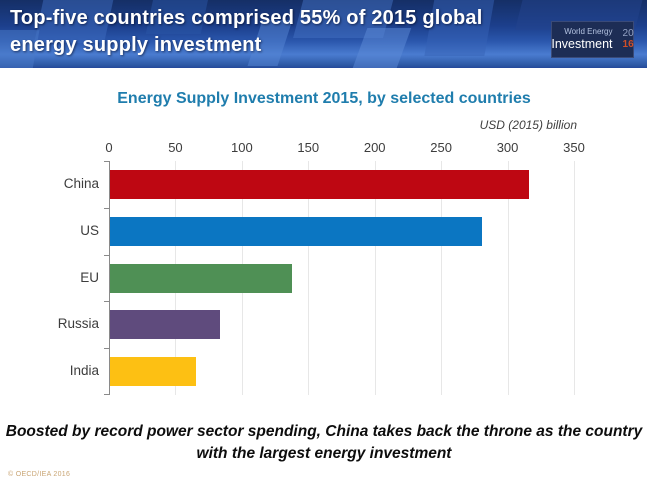 Image resolution: width=660 pixels, height=489 pixels. What do you see at coordinates (39, 474) in the screenshot?
I see `copyright-note: © OECD/IEA 2016` at bounding box center [39, 474].